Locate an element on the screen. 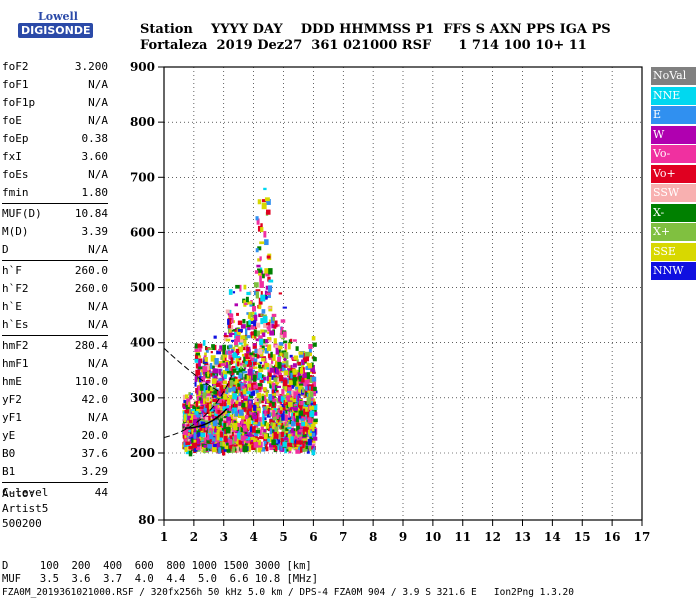  separator is located at coordinates (55, 203).